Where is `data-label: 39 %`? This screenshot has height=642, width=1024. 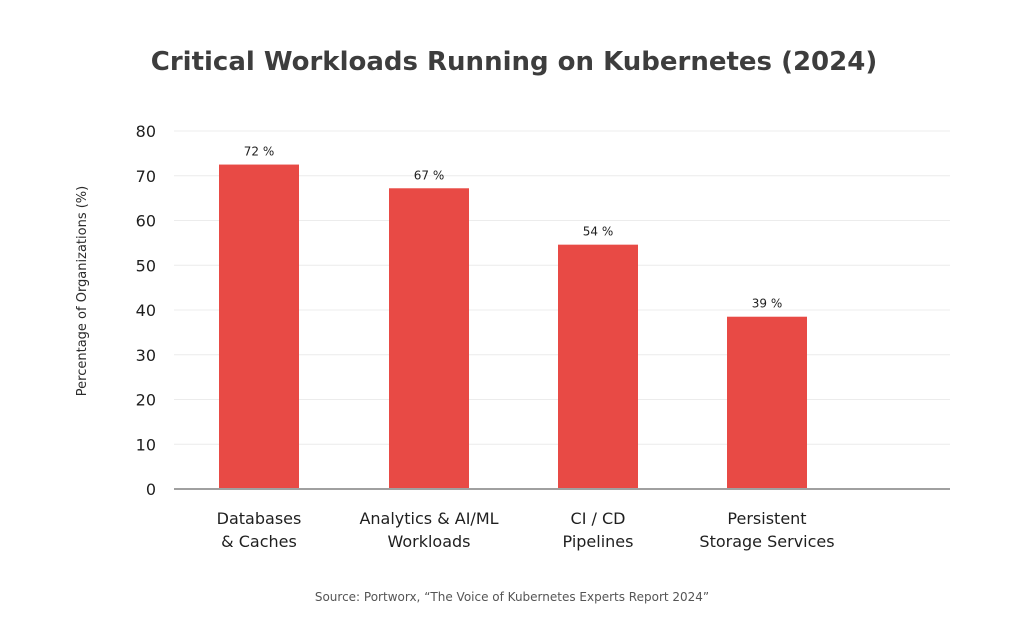
data-label: 39 % is located at coordinates (767, 304).